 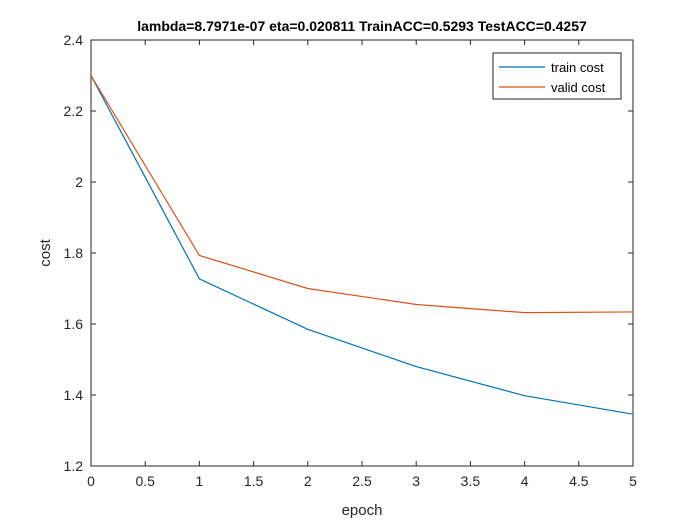 I want to click on y-tick-label: 1.6, so click(x=74, y=324).